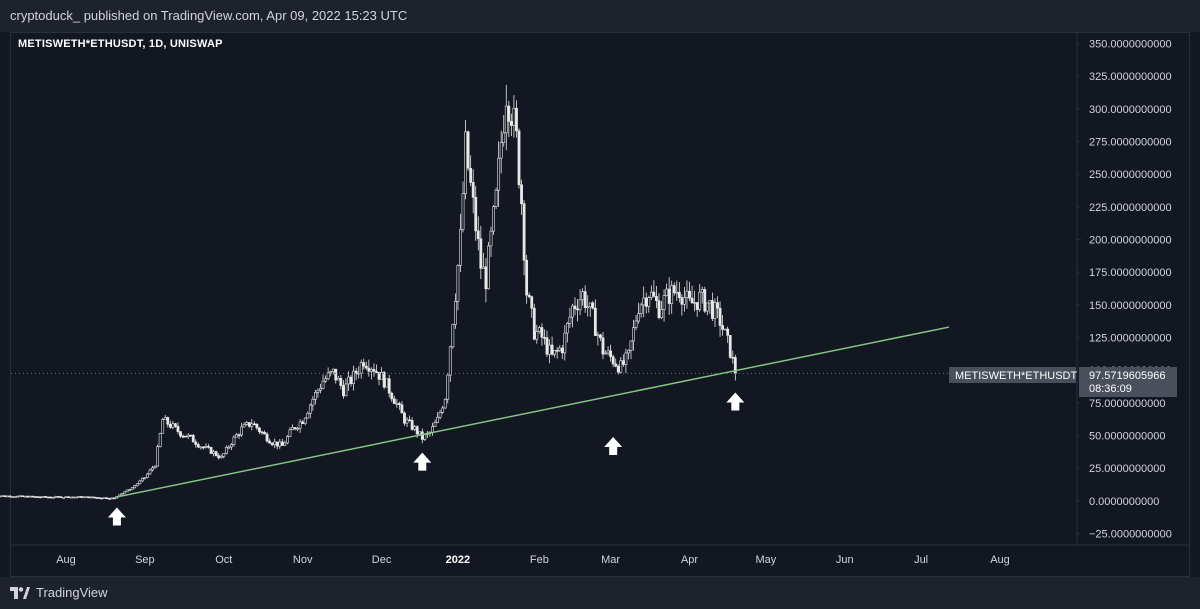 This screenshot has width=1200, height=609. What do you see at coordinates (1110, 389) in the screenshot?
I see `price-tag-countdown: 08:36:09` at bounding box center [1110, 389].